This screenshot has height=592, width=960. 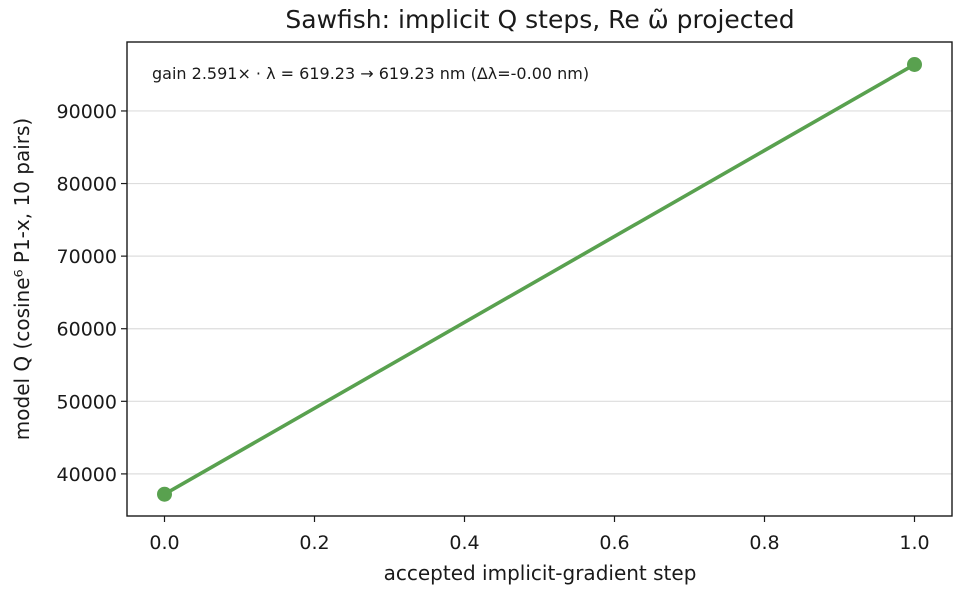 What do you see at coordinates (540, 573) in the screenshot?
I see `x-axis-label: accepted implicit-gradient step` at bounding box center [540, 573].